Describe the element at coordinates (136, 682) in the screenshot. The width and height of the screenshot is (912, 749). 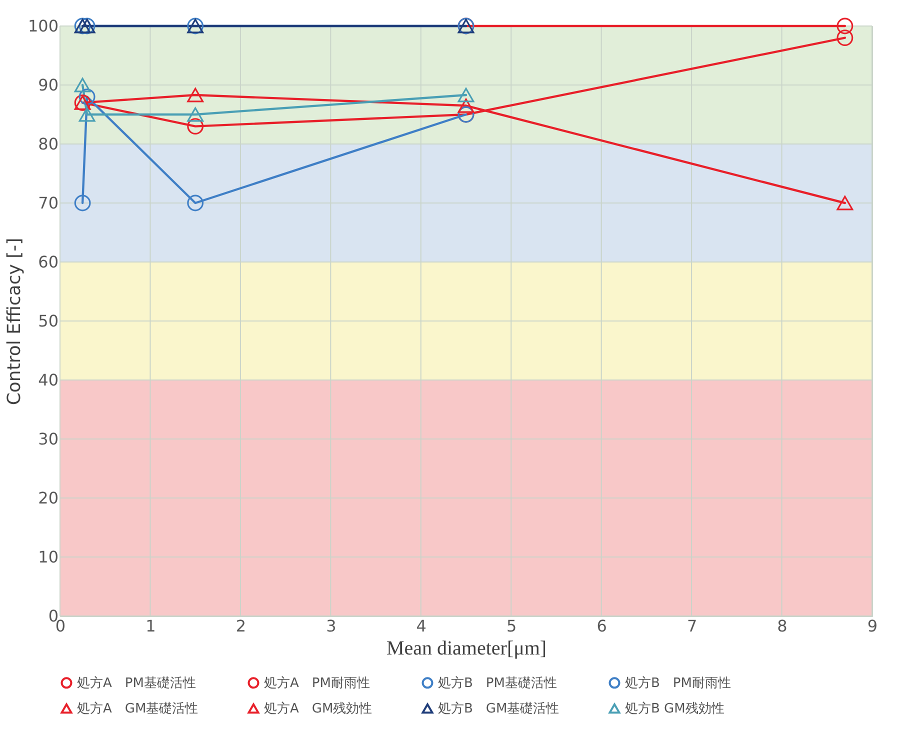
I see `legend-label: 処方A PM基礎活性` at that location.